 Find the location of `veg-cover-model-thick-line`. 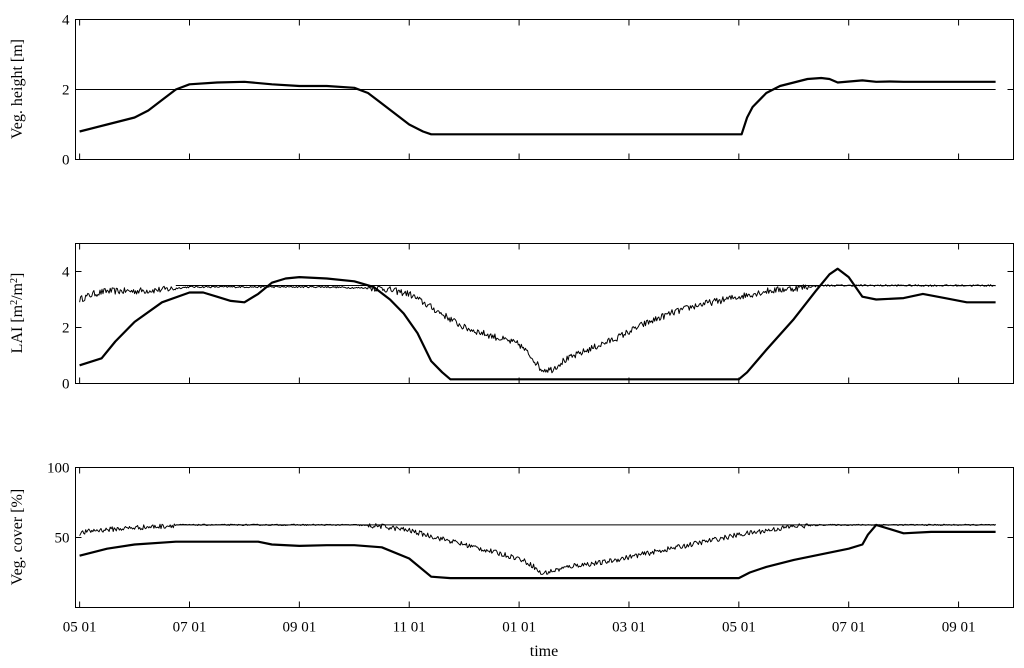

veg-cover-model-thick-line is located at coordinates (537, 551).